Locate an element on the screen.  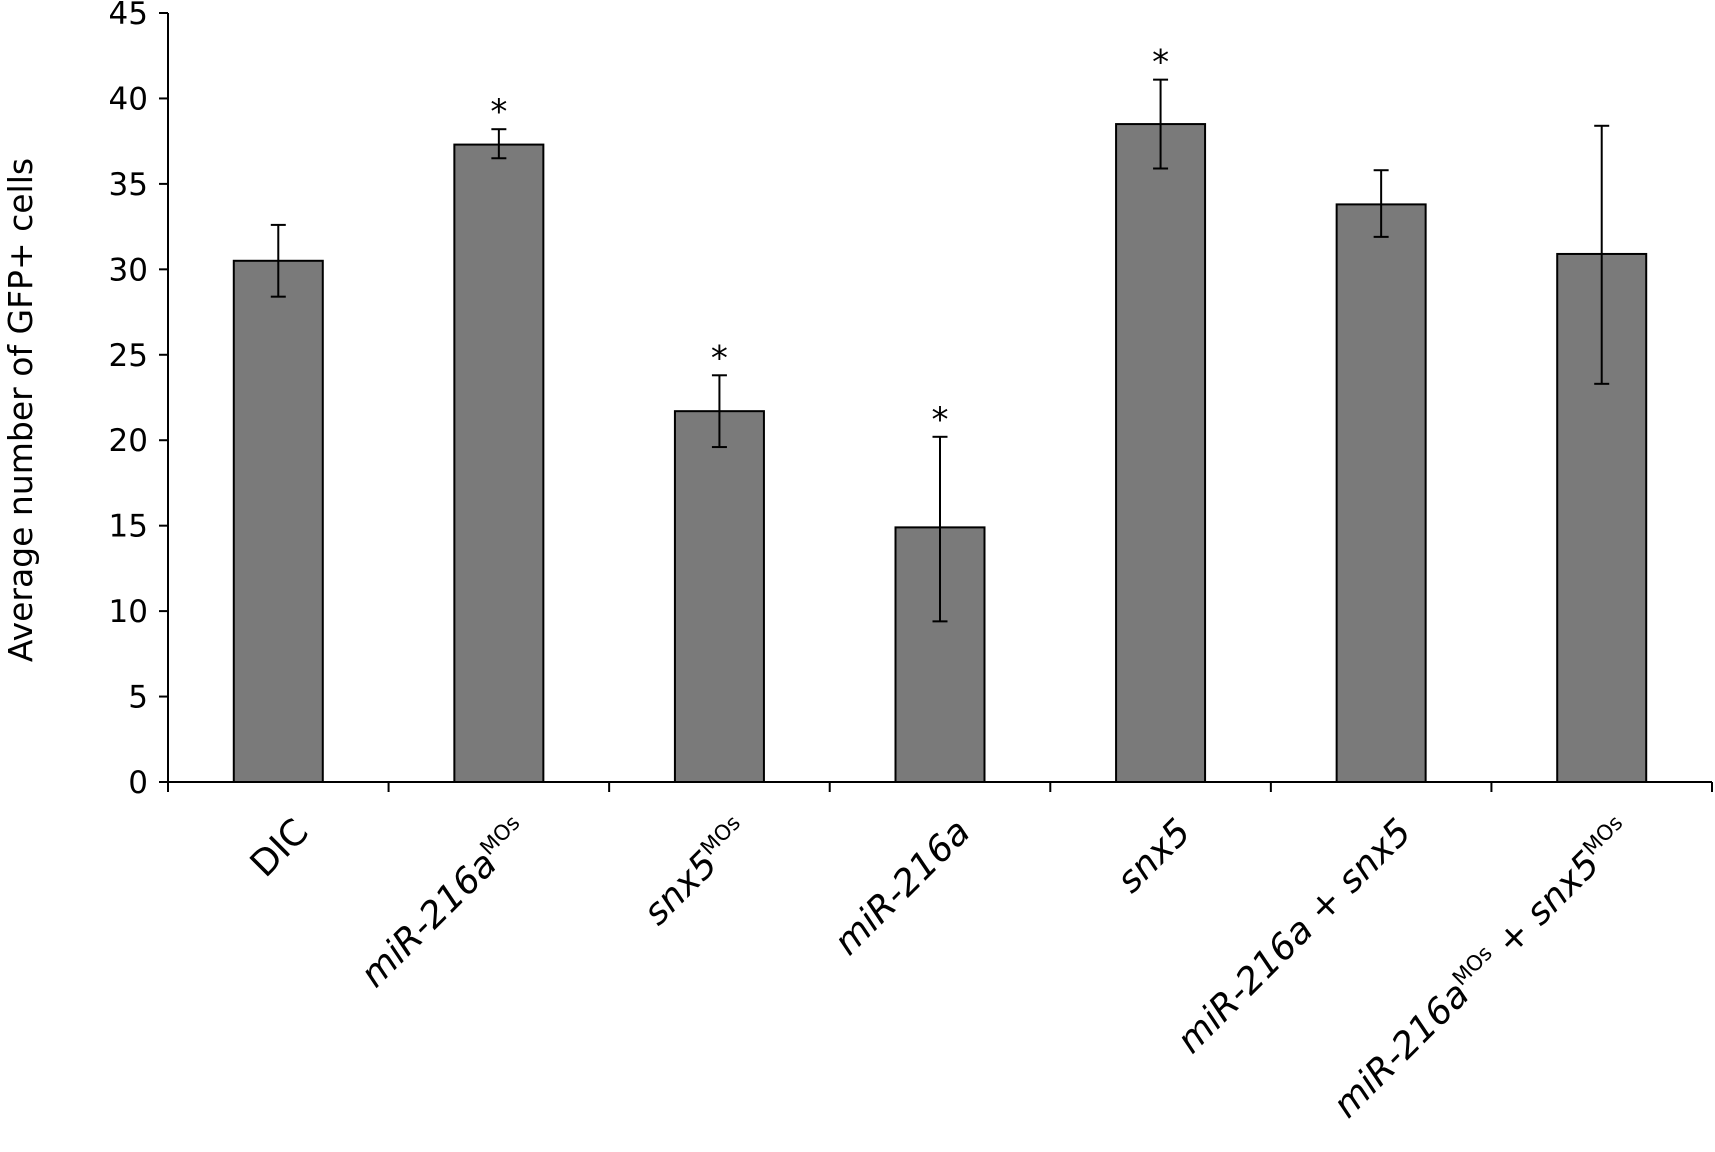
label-part: DIC is located at coordinates (280, 848).